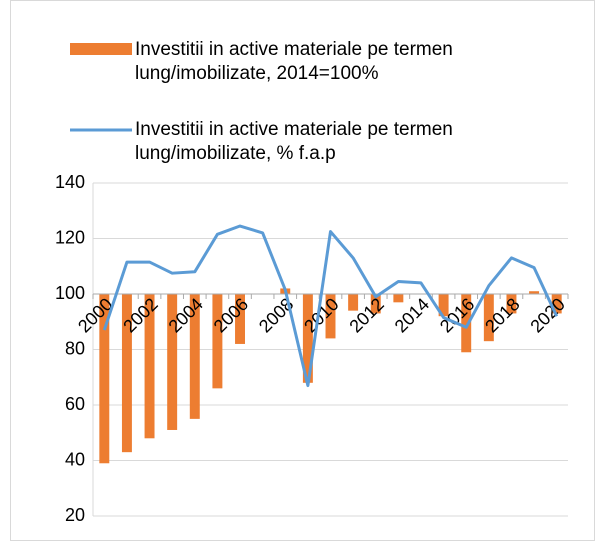  What do you see at coordinates (70, 182) in the screenshot?
I see `y-tick-label: 140` at bounding box center [70, 182].